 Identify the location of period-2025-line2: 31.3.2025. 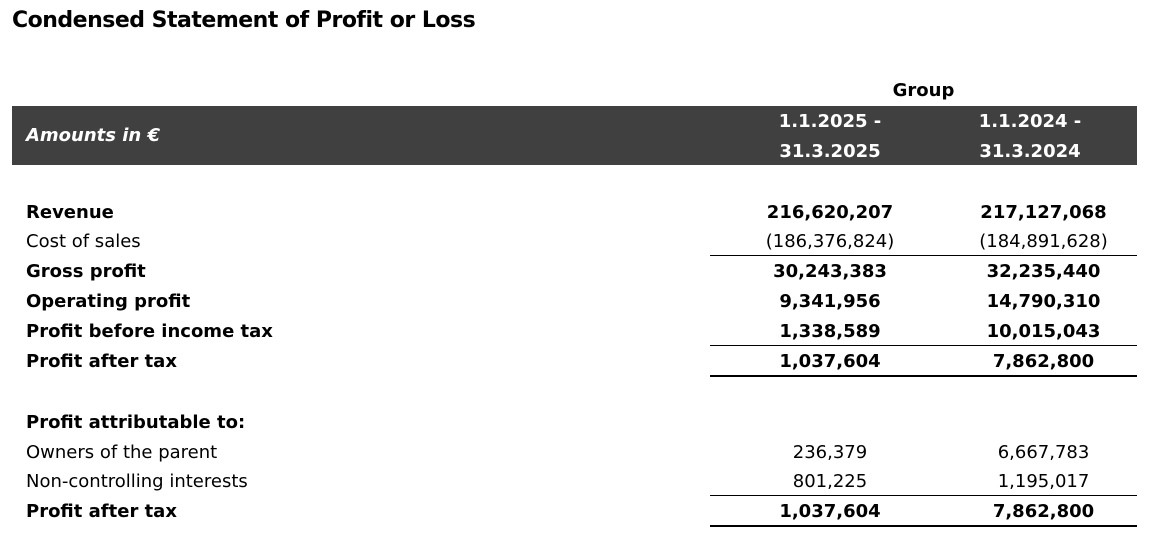
(830, 151).